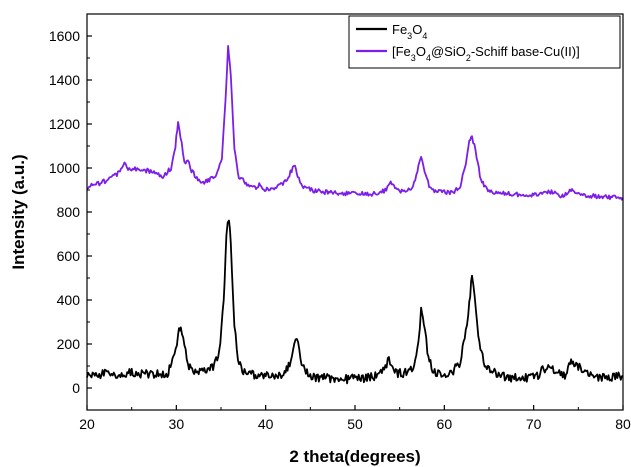  I want to click on y-tick-label: 1400, so click(64, 80).